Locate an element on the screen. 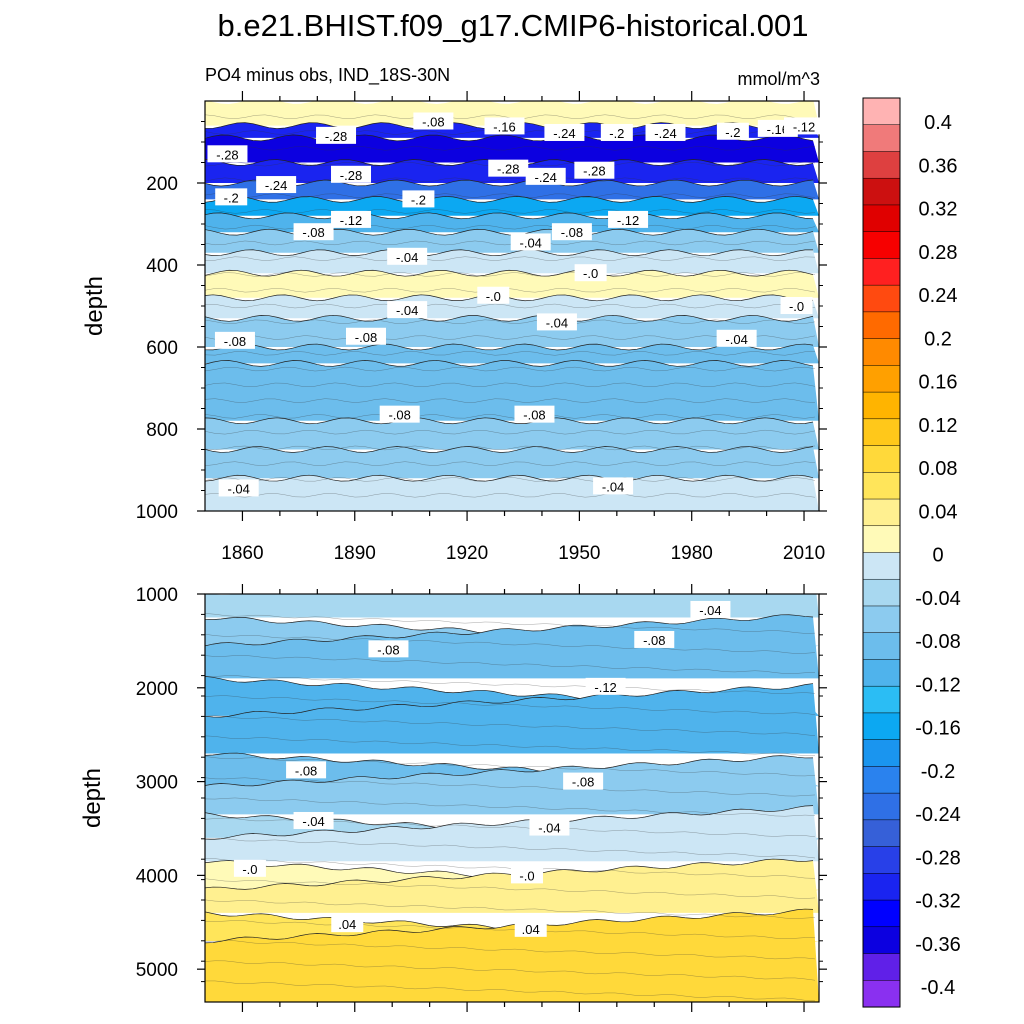 The height and width of the screenshot is (1024, 1024). colorbar-label: -0.28 is located at coordinates (938, 858).